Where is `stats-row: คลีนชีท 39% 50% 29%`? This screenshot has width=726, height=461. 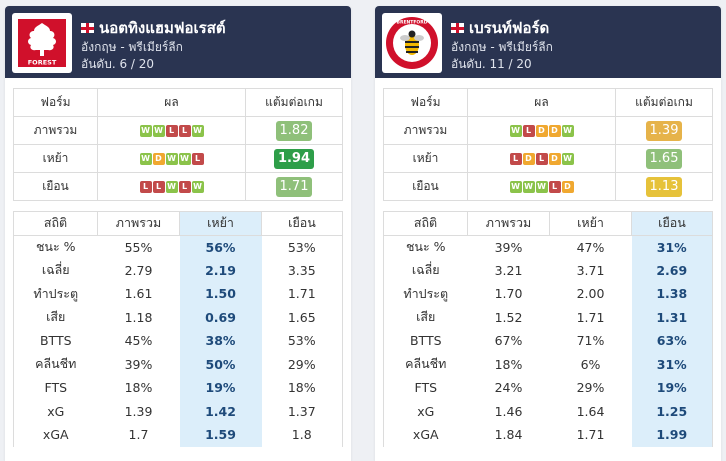
stats-row: คลีนชีท 39% 50% 29% is located at coordinates (178, 364).